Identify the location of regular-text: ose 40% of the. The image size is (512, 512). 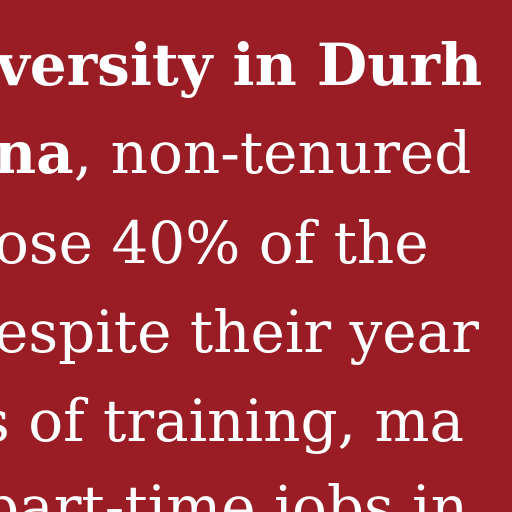
(214, 243).